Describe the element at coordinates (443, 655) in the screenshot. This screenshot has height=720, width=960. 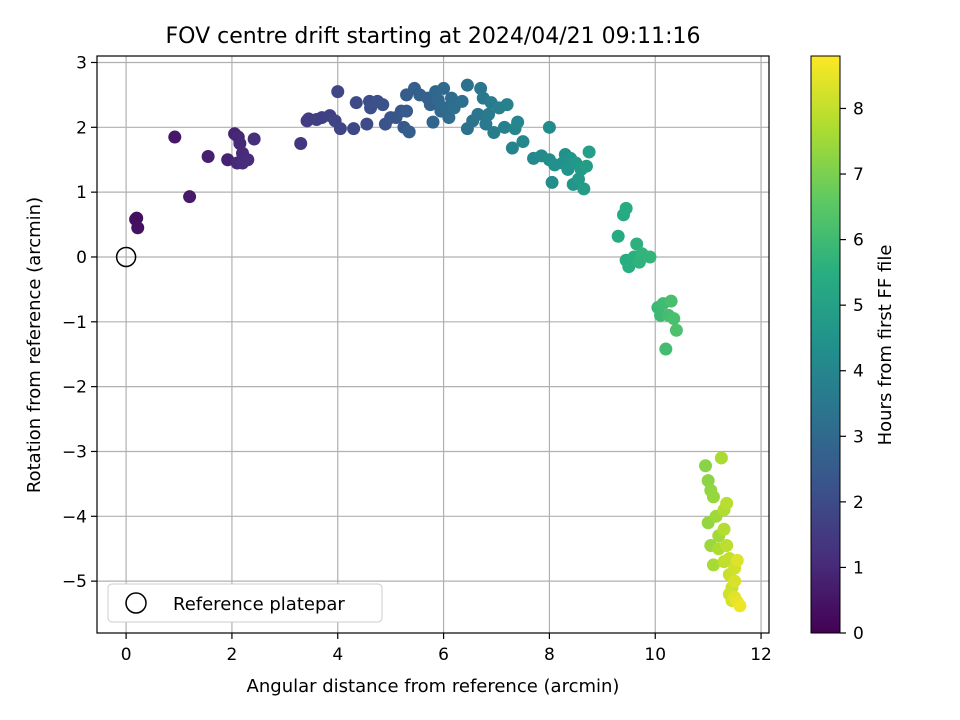
I see `x-tick-label: 6` at that location.